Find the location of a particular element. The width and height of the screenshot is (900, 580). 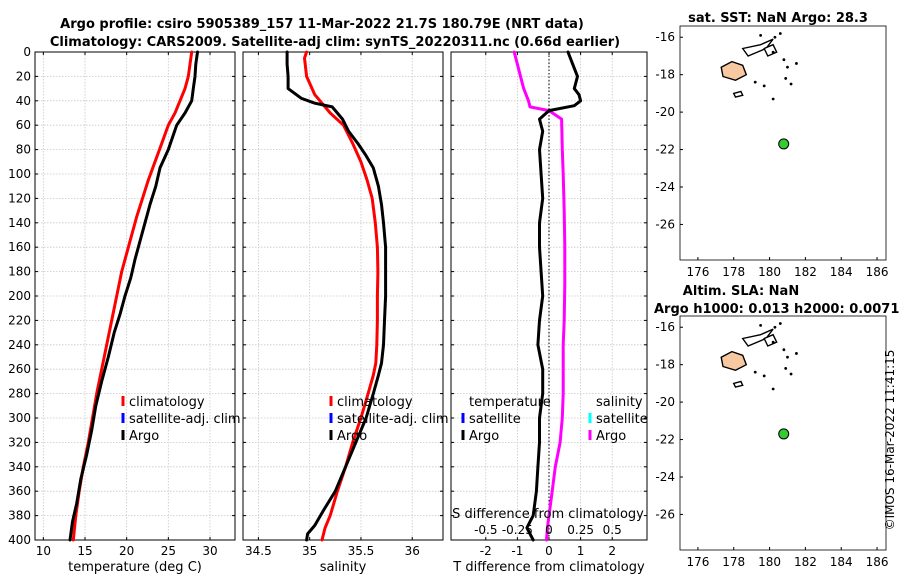

y-tick-label: 200 is located at coordinates (19, 296).